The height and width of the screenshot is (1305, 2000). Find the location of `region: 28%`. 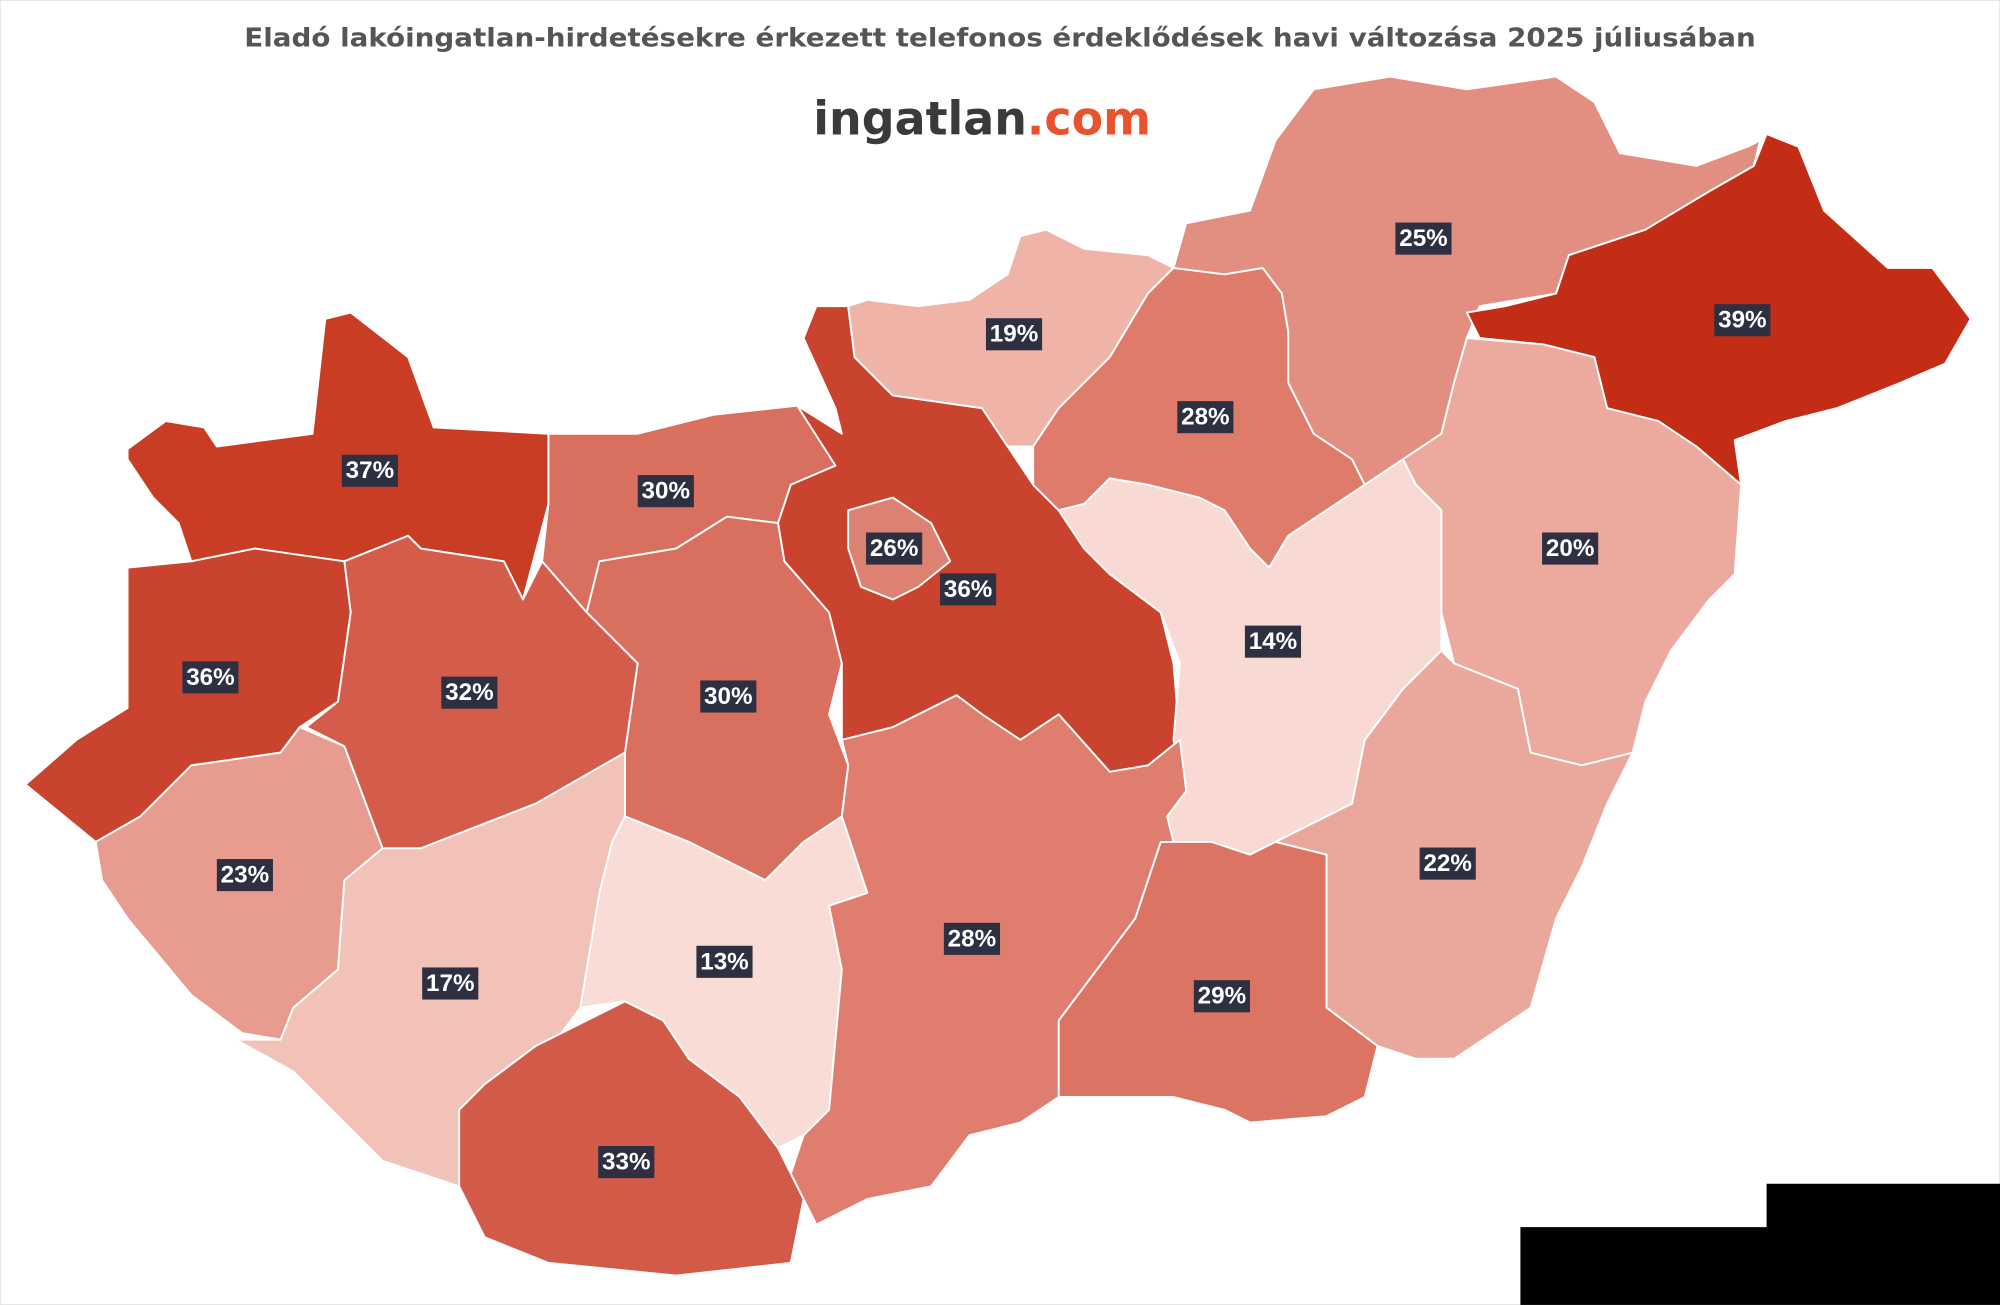

region: 28% is located at coordinates (988, 960).